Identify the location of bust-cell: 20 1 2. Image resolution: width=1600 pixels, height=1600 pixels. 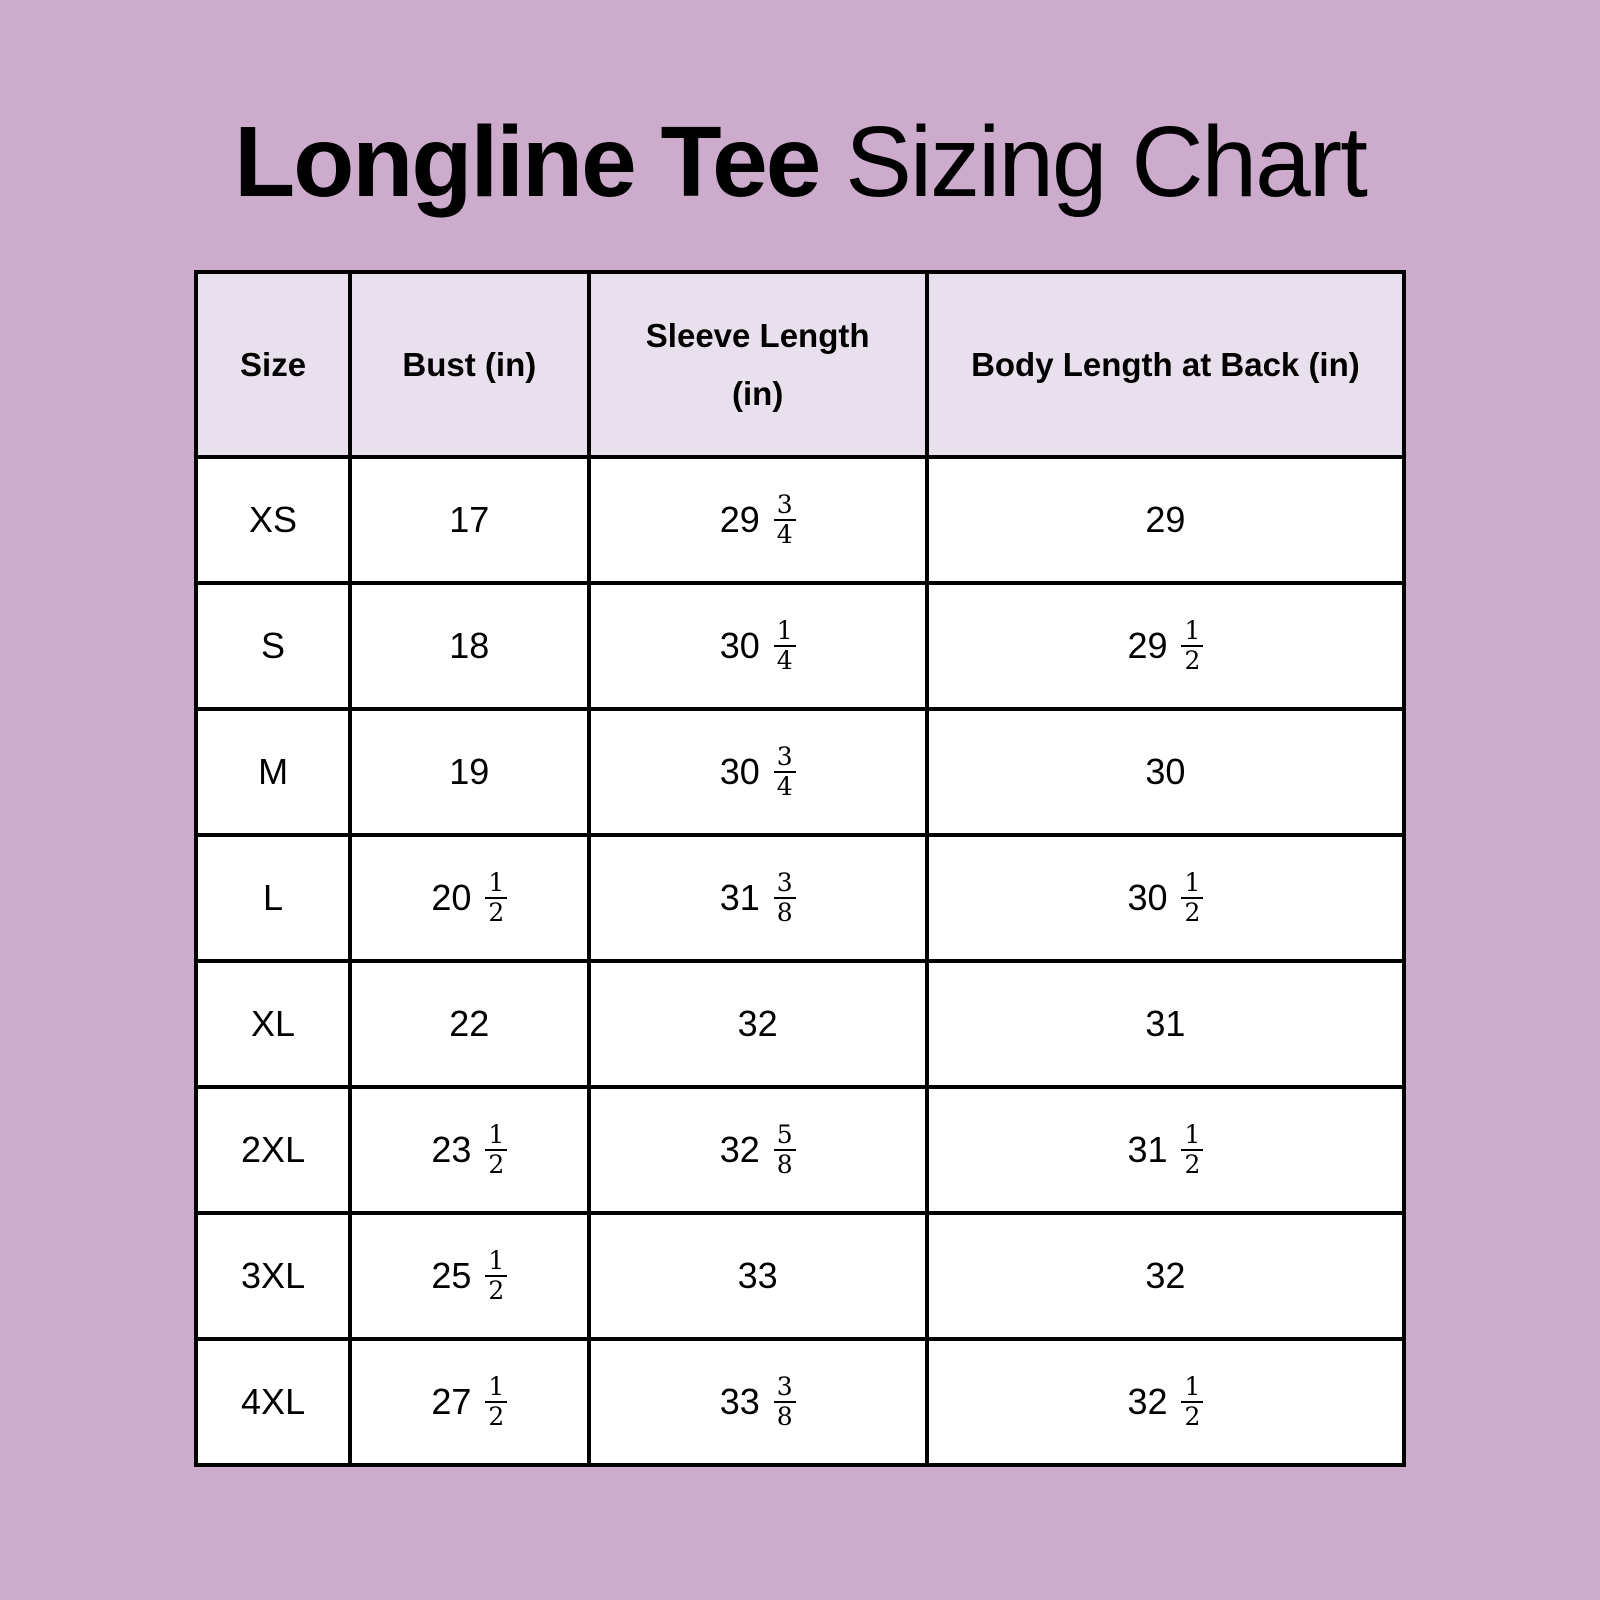
(469, 898).